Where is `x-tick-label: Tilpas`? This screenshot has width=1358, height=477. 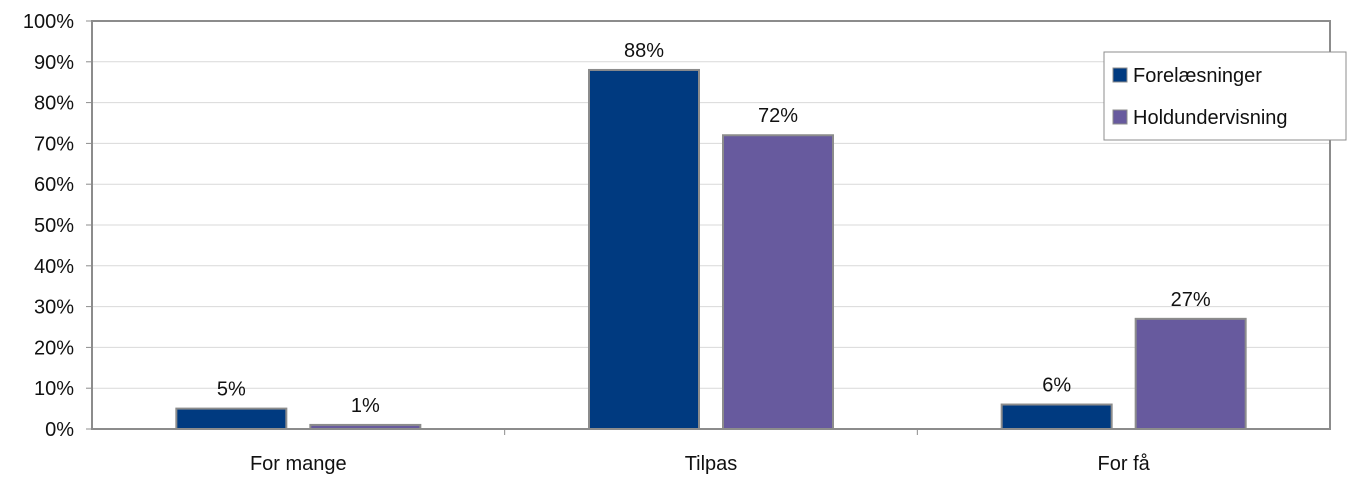
x-tick-label: Tilpas is located at coordinates (711, 464).